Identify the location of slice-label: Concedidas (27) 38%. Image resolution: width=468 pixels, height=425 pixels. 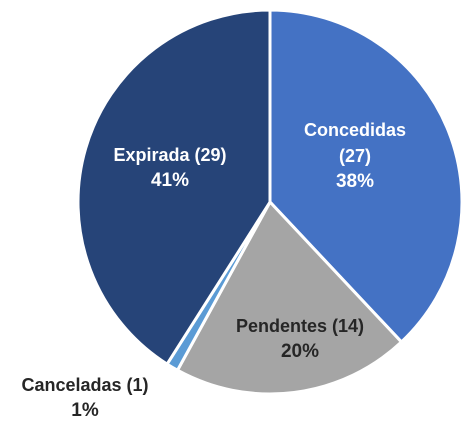
(355, 156).